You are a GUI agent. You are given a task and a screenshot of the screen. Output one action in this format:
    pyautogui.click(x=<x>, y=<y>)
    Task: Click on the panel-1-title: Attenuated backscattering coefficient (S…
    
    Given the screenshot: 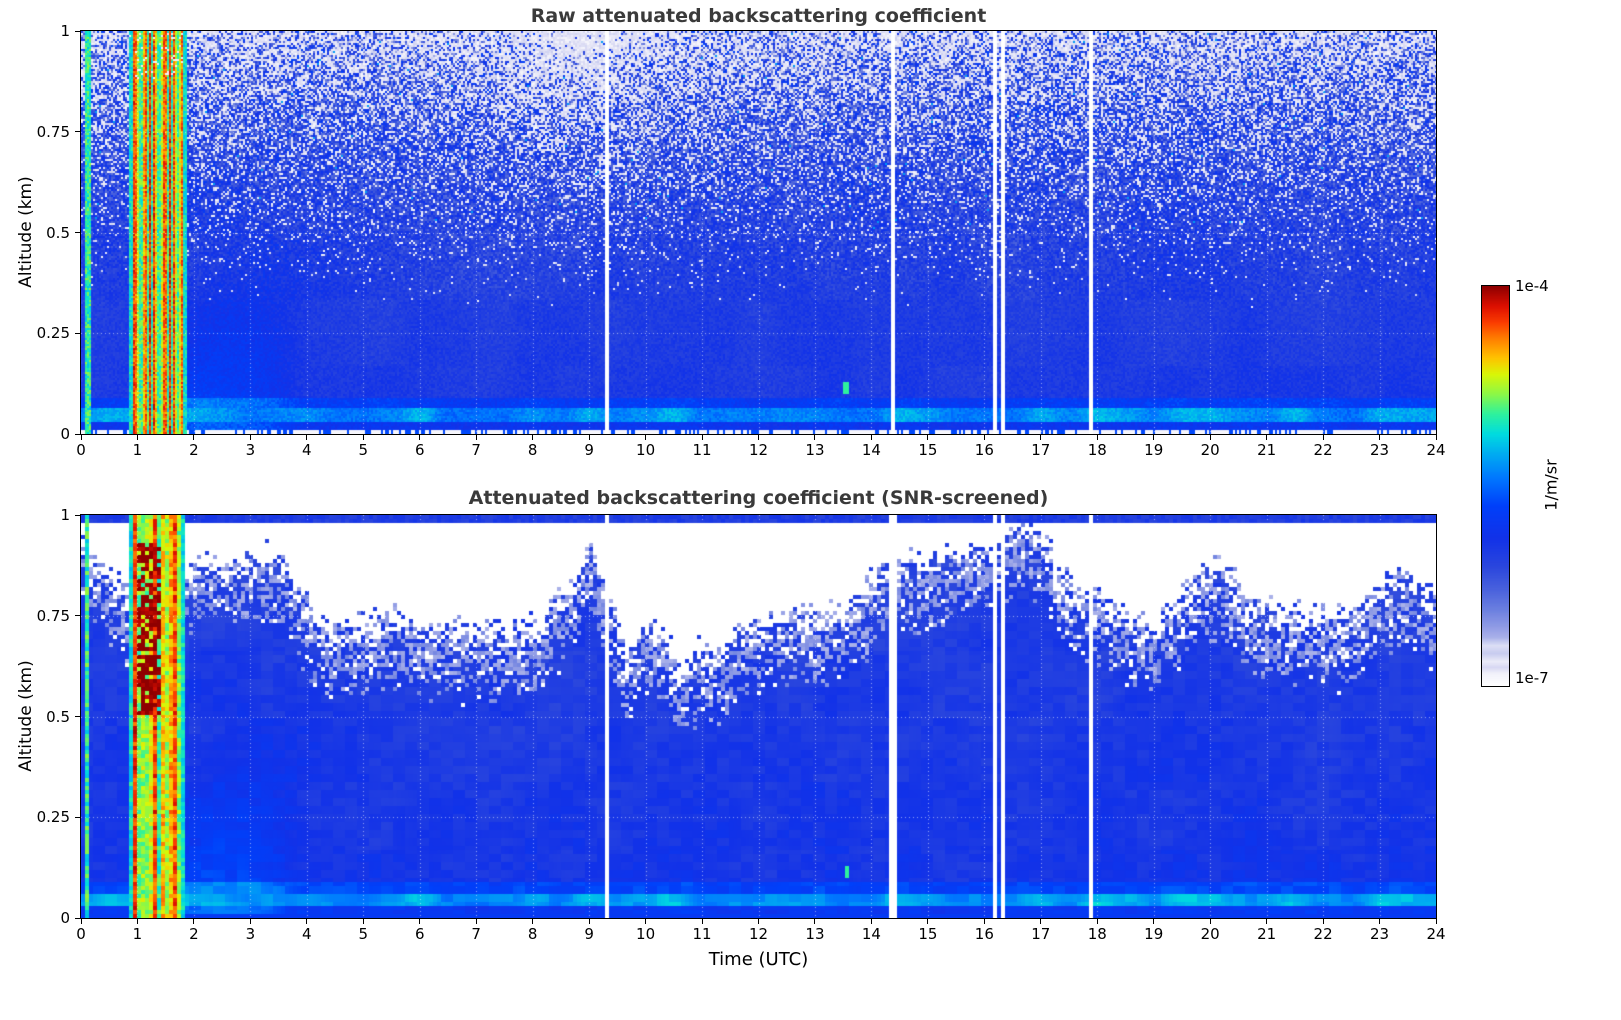 What is the action you would take?
    pyautogui.click(x=758, y=498)
    